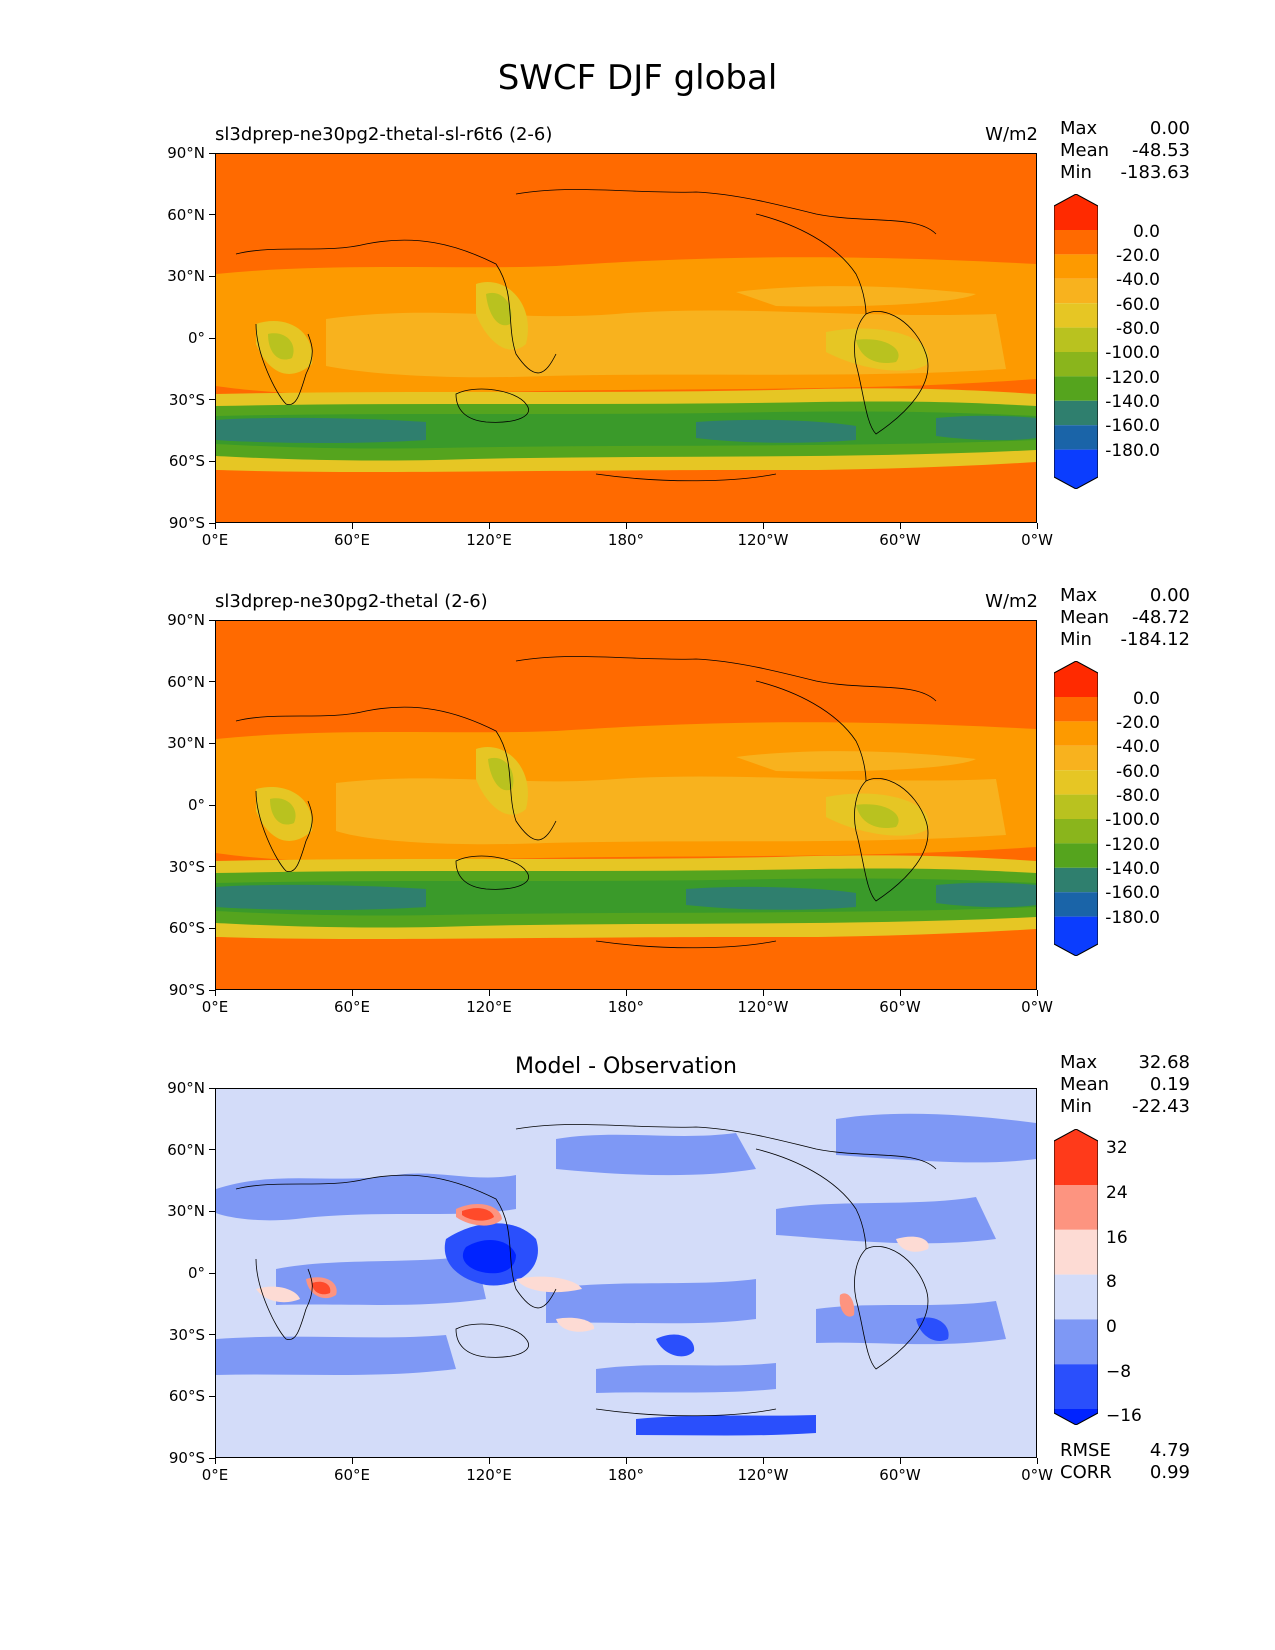 Image resolution: width=1275 pixels, height=1650 pixels. I want to click on colorbar-label: 16, so click(1117, 1238).